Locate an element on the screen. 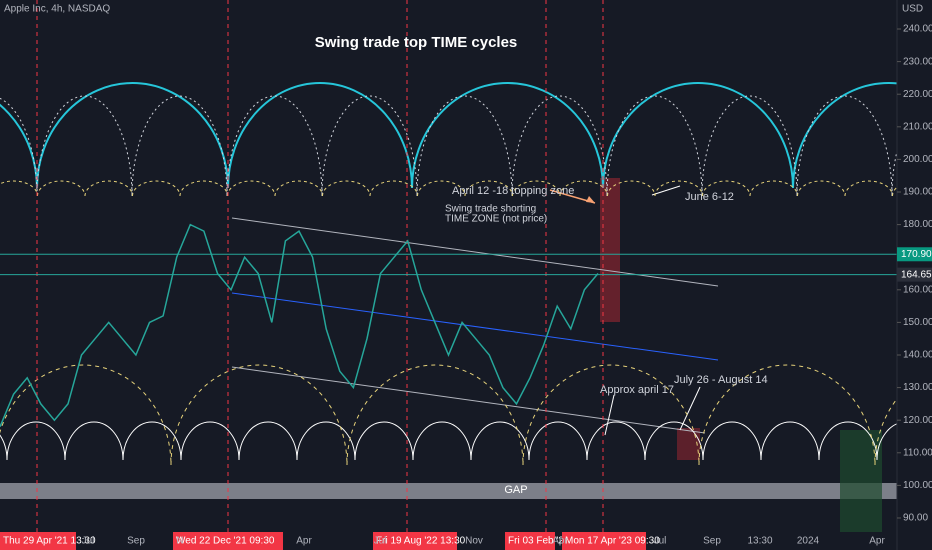 This screenshot has width=932, height=550. y-tick-label: 190.00 is located at coordinates (917, 192).